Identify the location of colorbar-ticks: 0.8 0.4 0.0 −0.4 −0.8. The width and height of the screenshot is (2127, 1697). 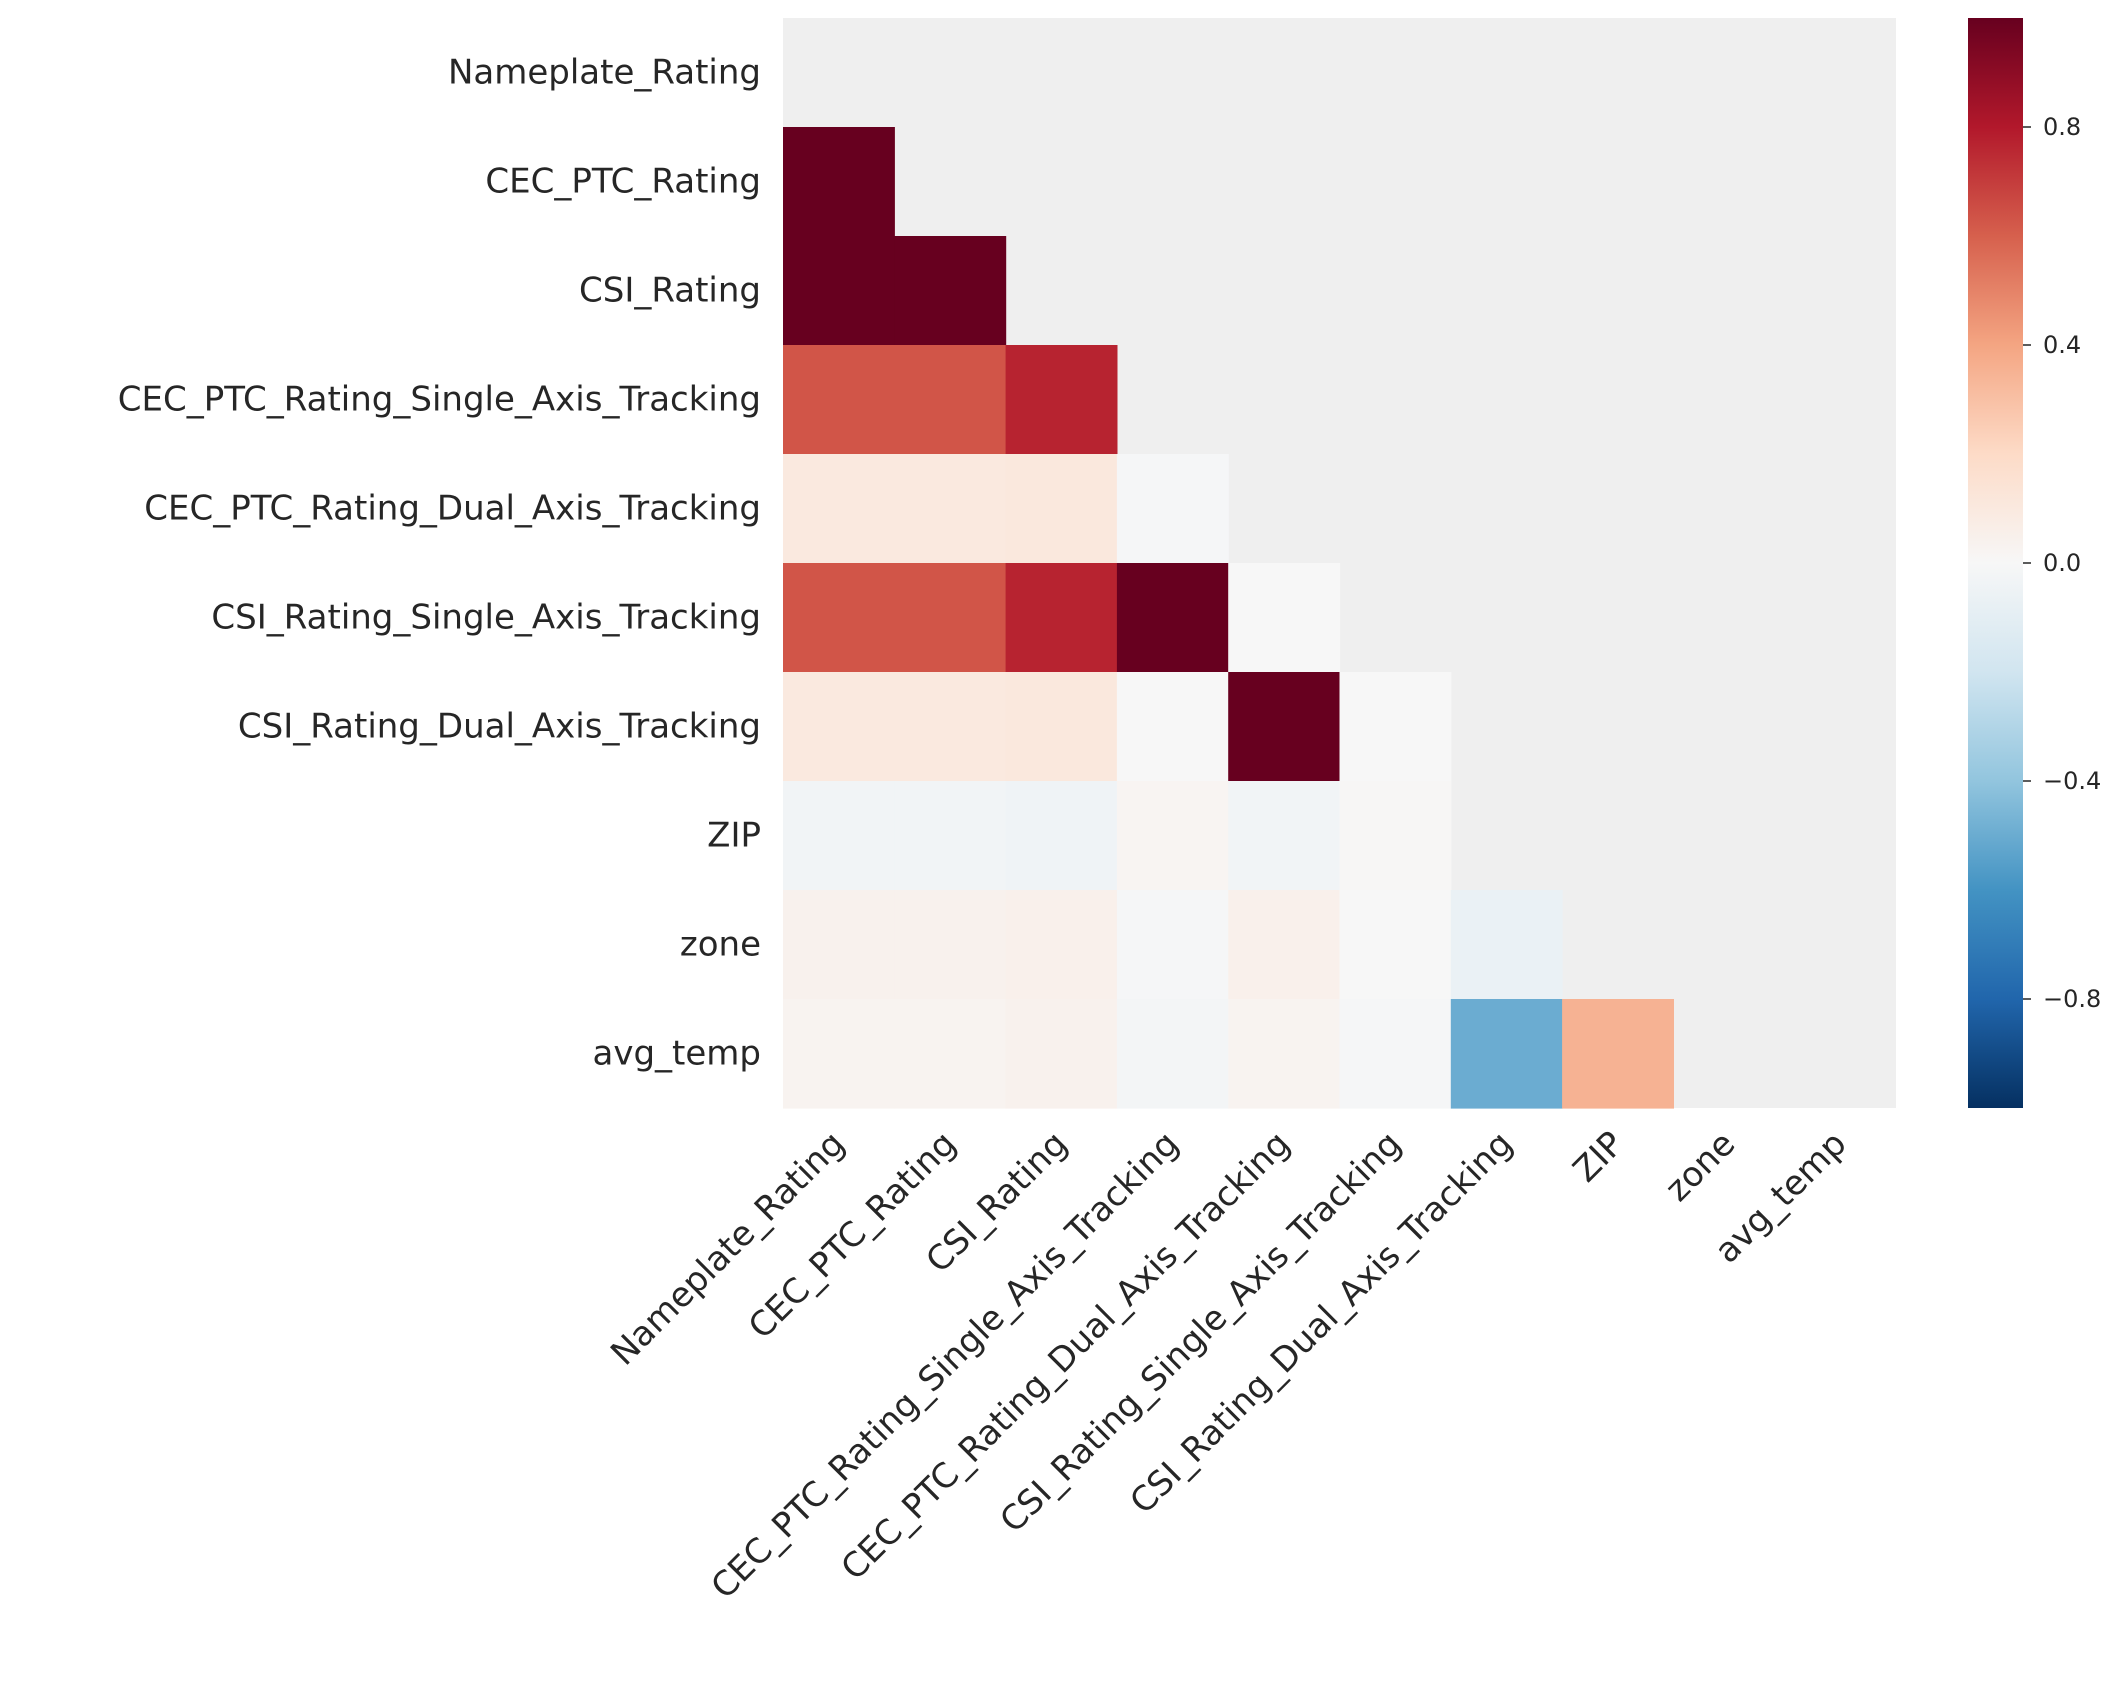
(2062, 563).